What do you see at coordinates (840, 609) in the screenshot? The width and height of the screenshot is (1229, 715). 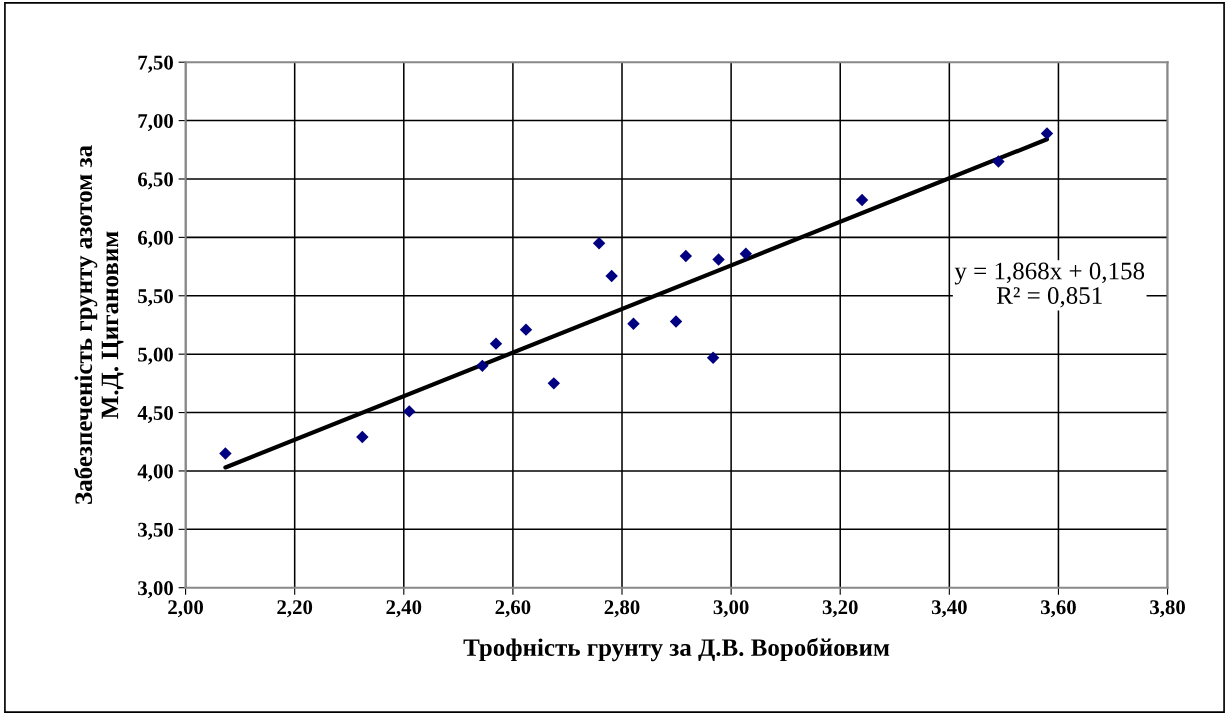 I see `x-tick-label: 3,20` at bounding box center [840, 609].